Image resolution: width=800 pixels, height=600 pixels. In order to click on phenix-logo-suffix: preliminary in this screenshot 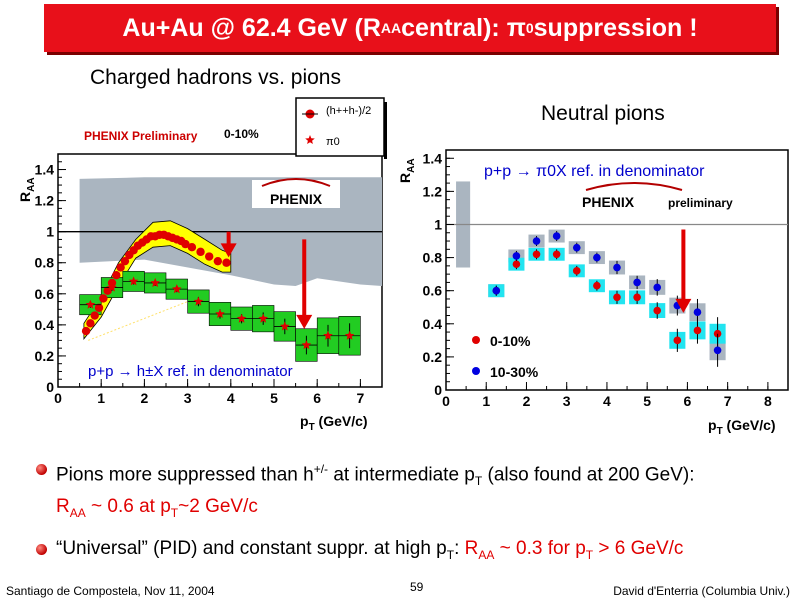, I will do `click(700, 203)`.